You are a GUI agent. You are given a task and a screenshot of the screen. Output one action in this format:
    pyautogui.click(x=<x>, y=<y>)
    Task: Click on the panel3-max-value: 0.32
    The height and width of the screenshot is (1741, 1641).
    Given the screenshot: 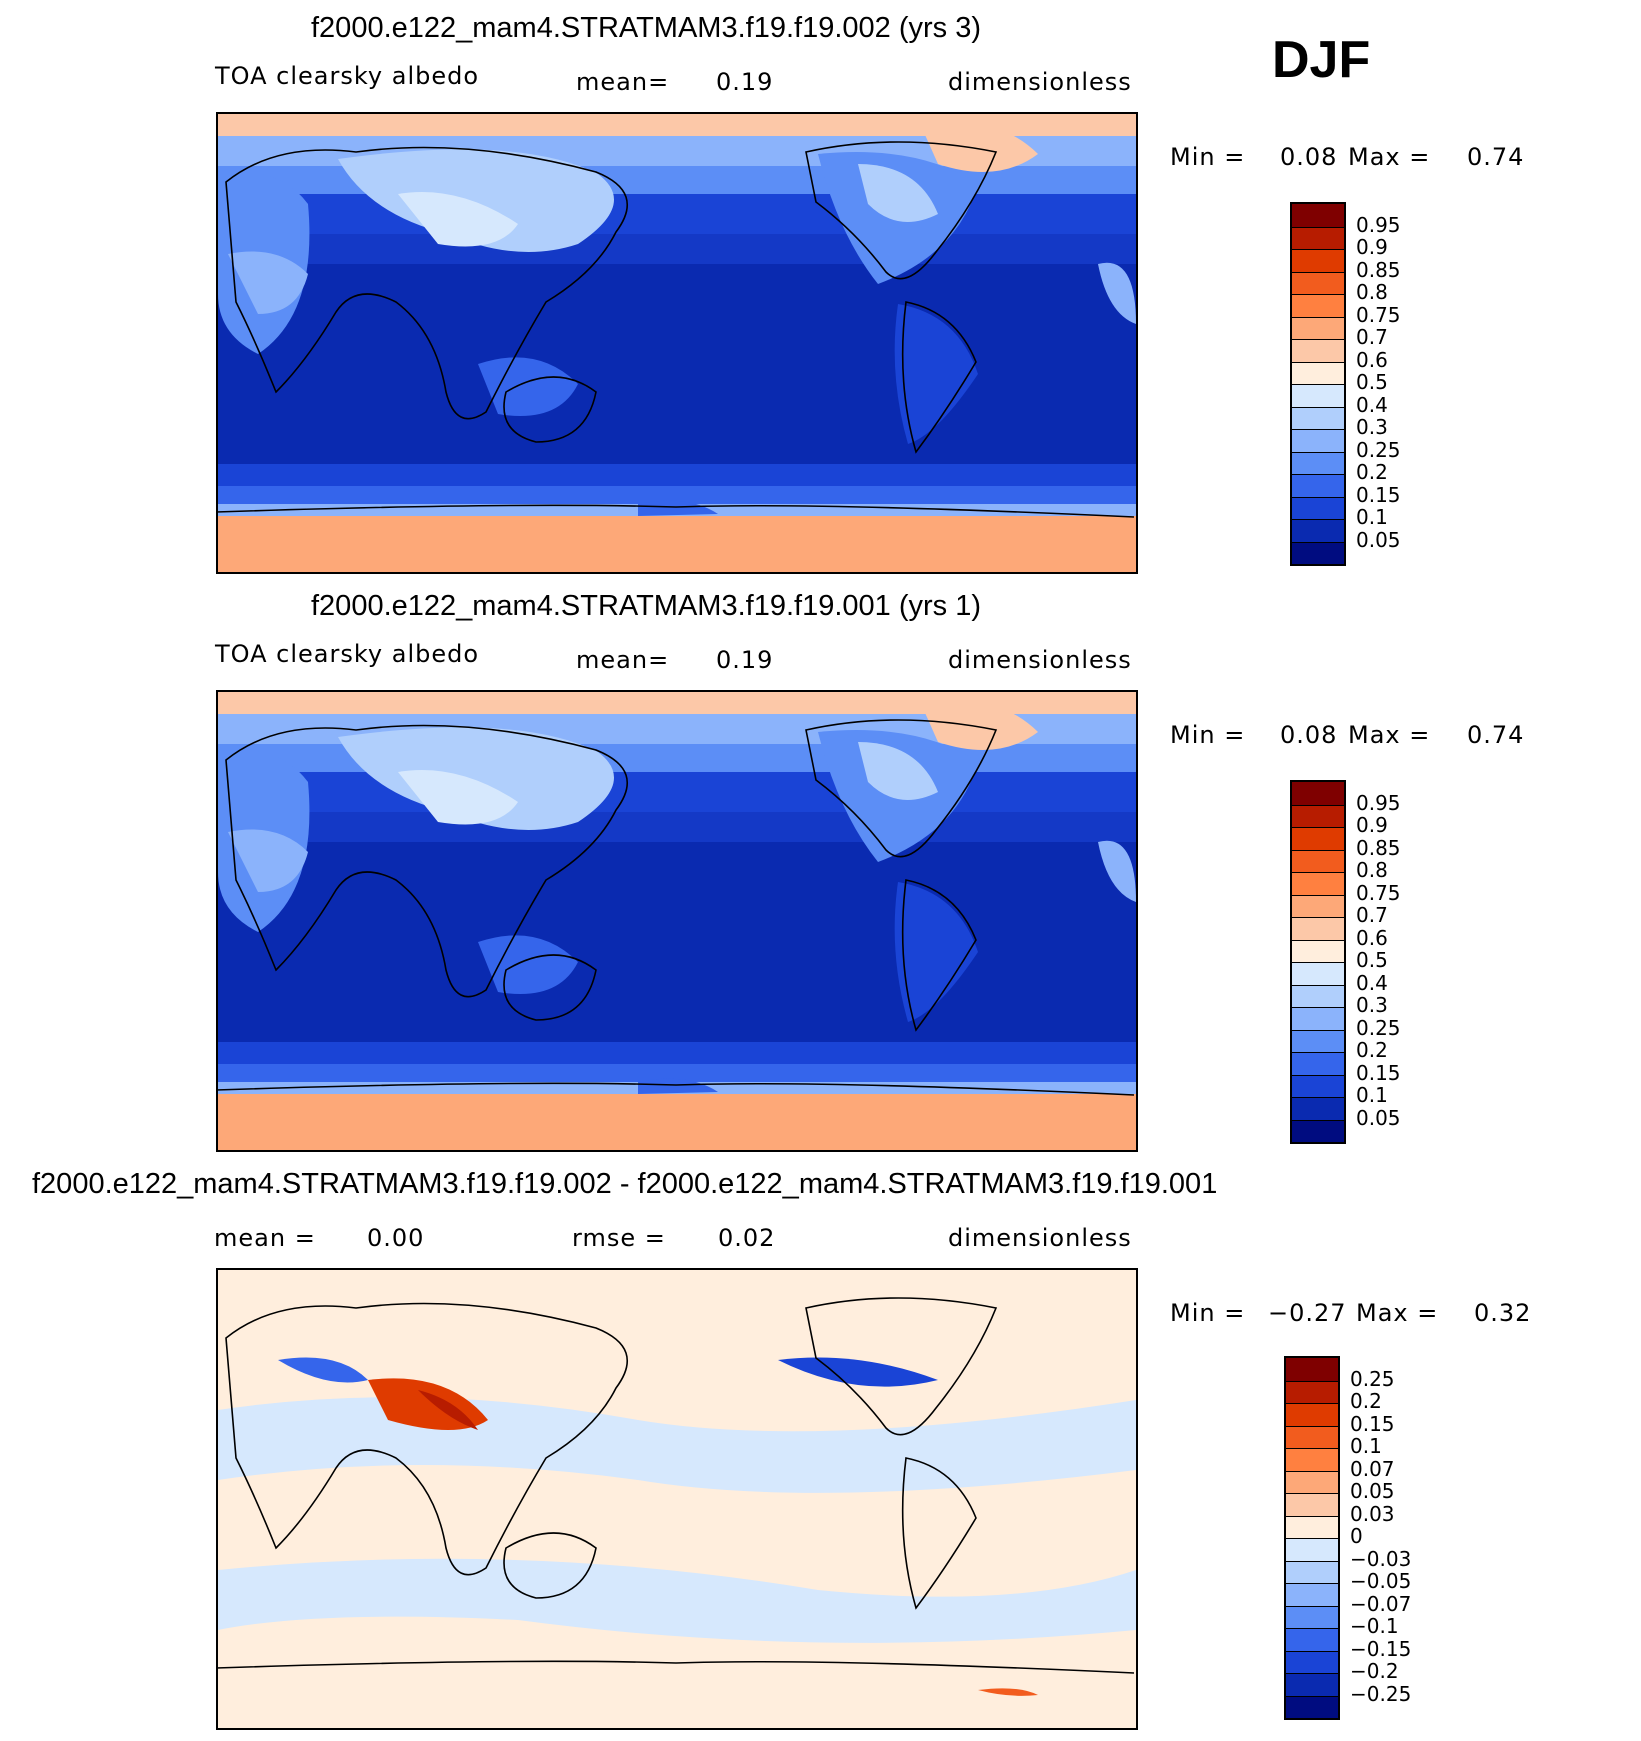 What is the action you would take?
    pyautogui.click(x=1503, y=1313)
    